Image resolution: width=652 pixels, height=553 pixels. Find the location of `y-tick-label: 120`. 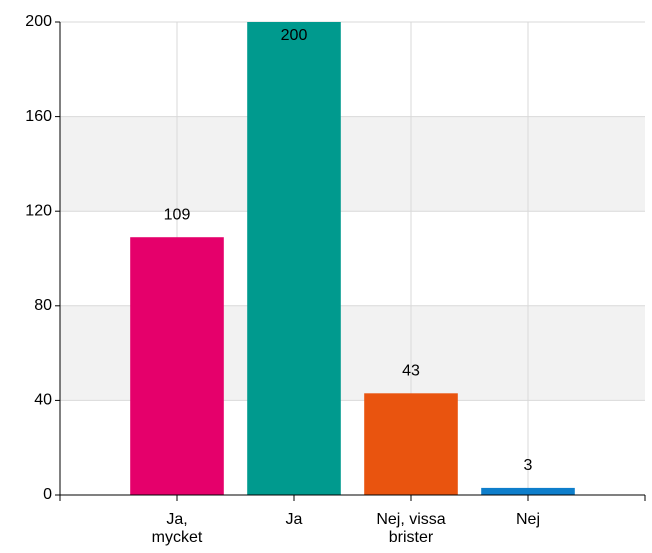

y-tick-label: 120 is located at coordinates (38, 210).